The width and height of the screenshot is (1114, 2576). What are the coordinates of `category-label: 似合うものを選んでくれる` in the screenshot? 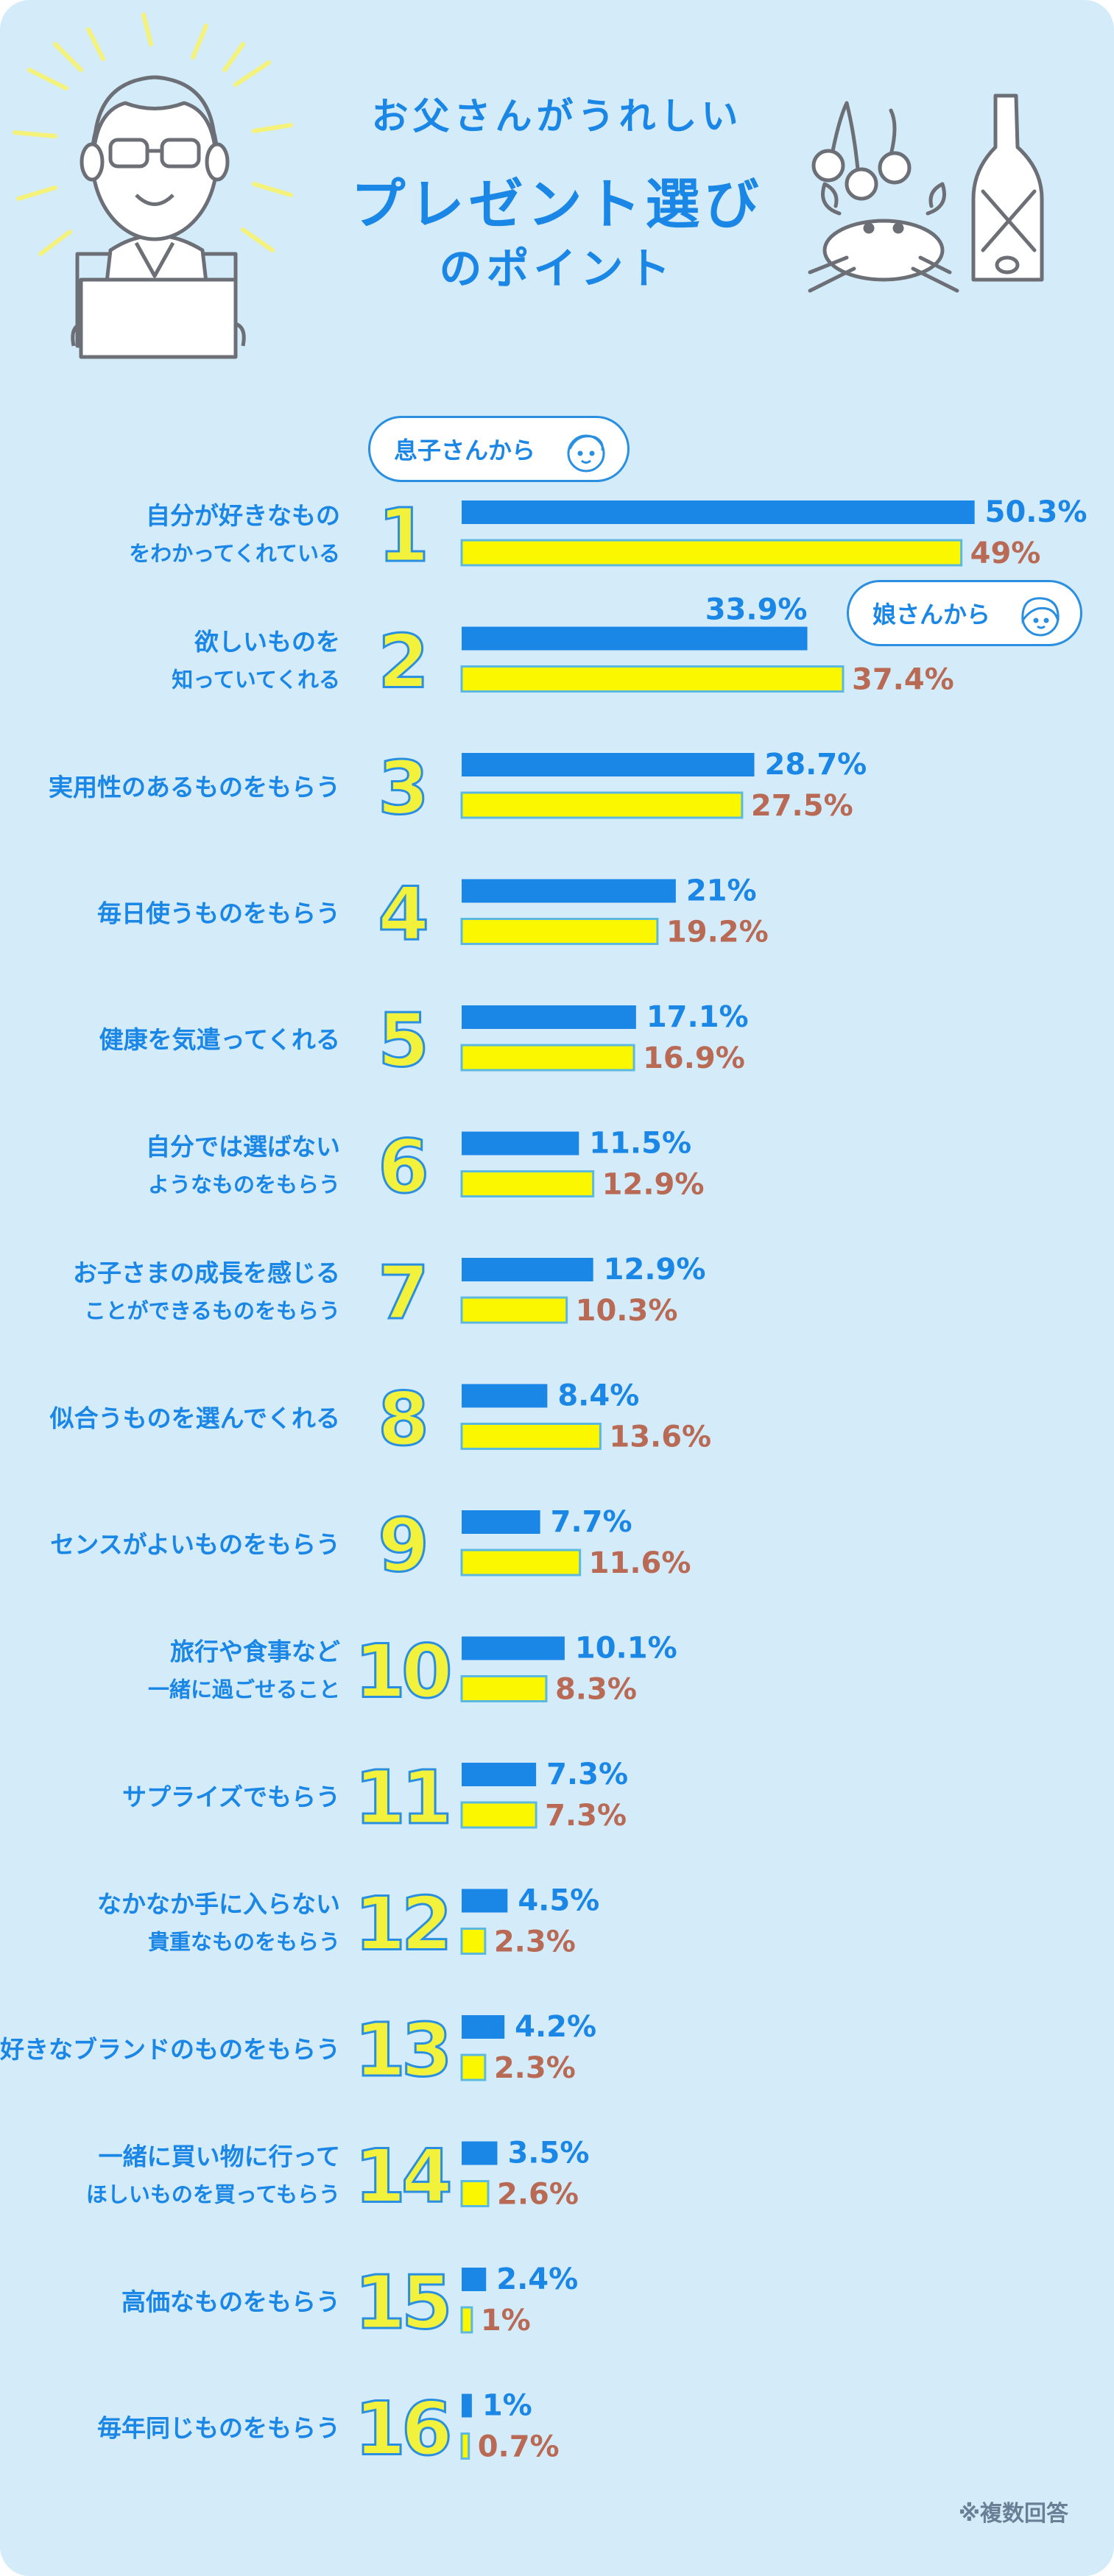 It's located at (194, 1418).